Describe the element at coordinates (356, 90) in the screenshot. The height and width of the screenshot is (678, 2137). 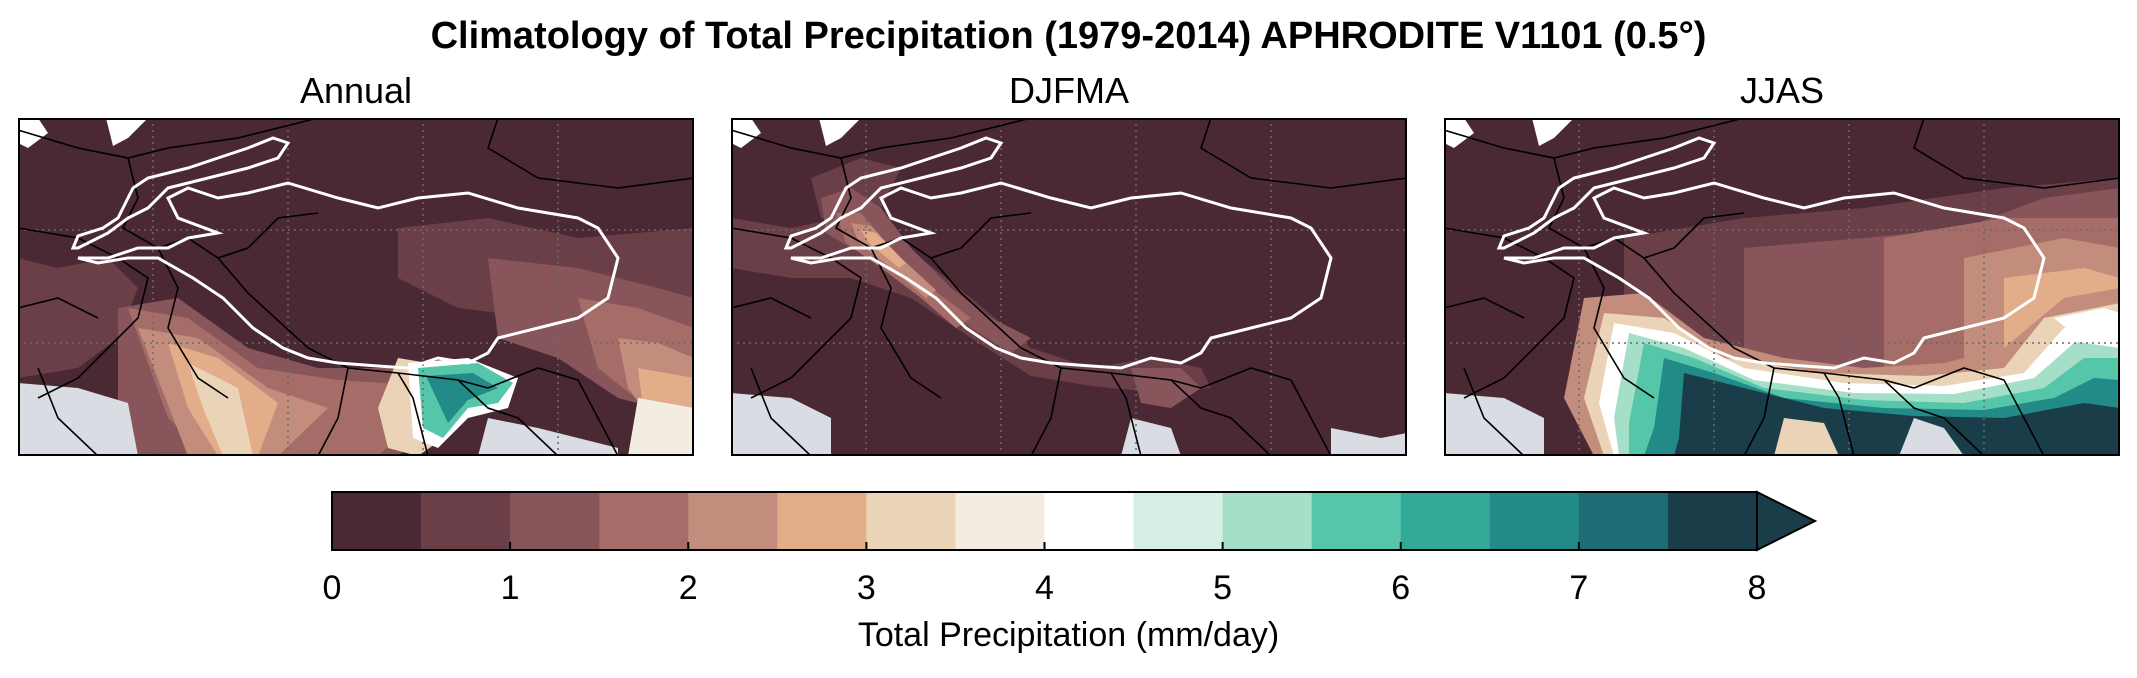
I see `panel-title-annual: Annual` at that location.